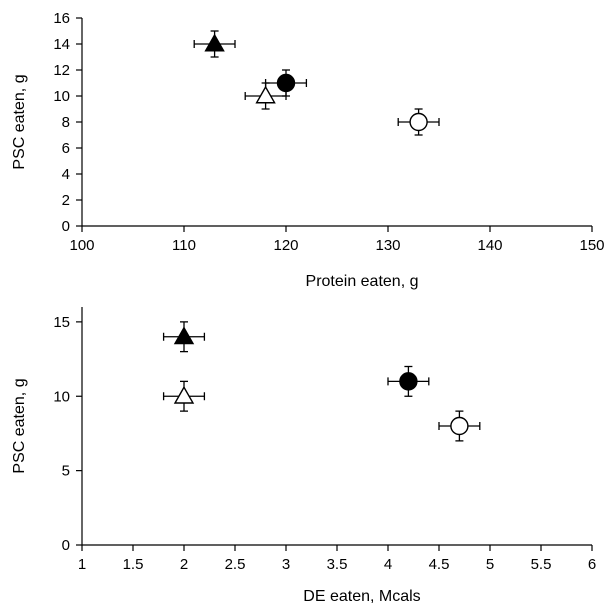 Image resolution: width=608 pixels, height=608 pixels. Describe the element at coordinates (184, 335) in the screenshot. I see `de-filled-triangle-marker` at that location.